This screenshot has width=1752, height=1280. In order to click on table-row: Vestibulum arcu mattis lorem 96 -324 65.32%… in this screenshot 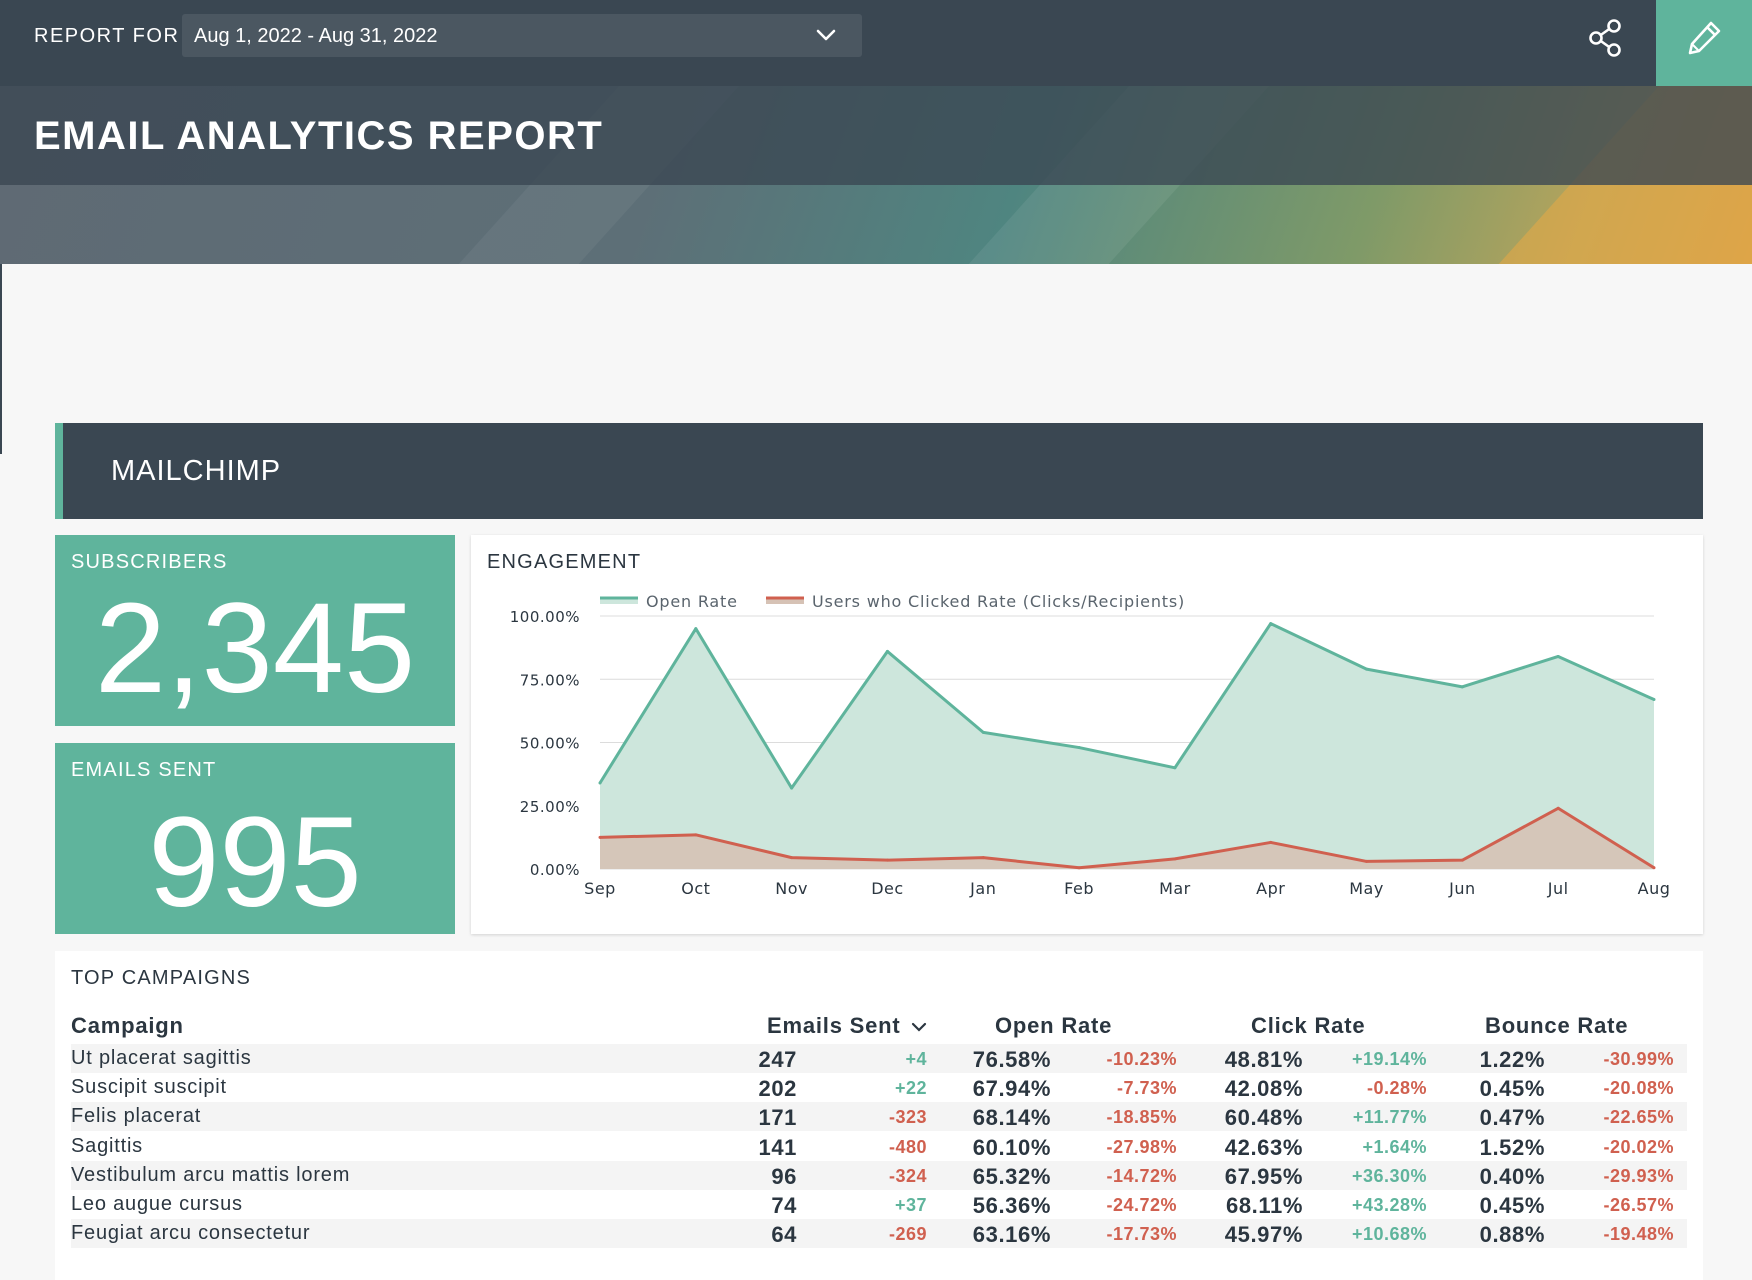, I will do `click(879, 1175)`.